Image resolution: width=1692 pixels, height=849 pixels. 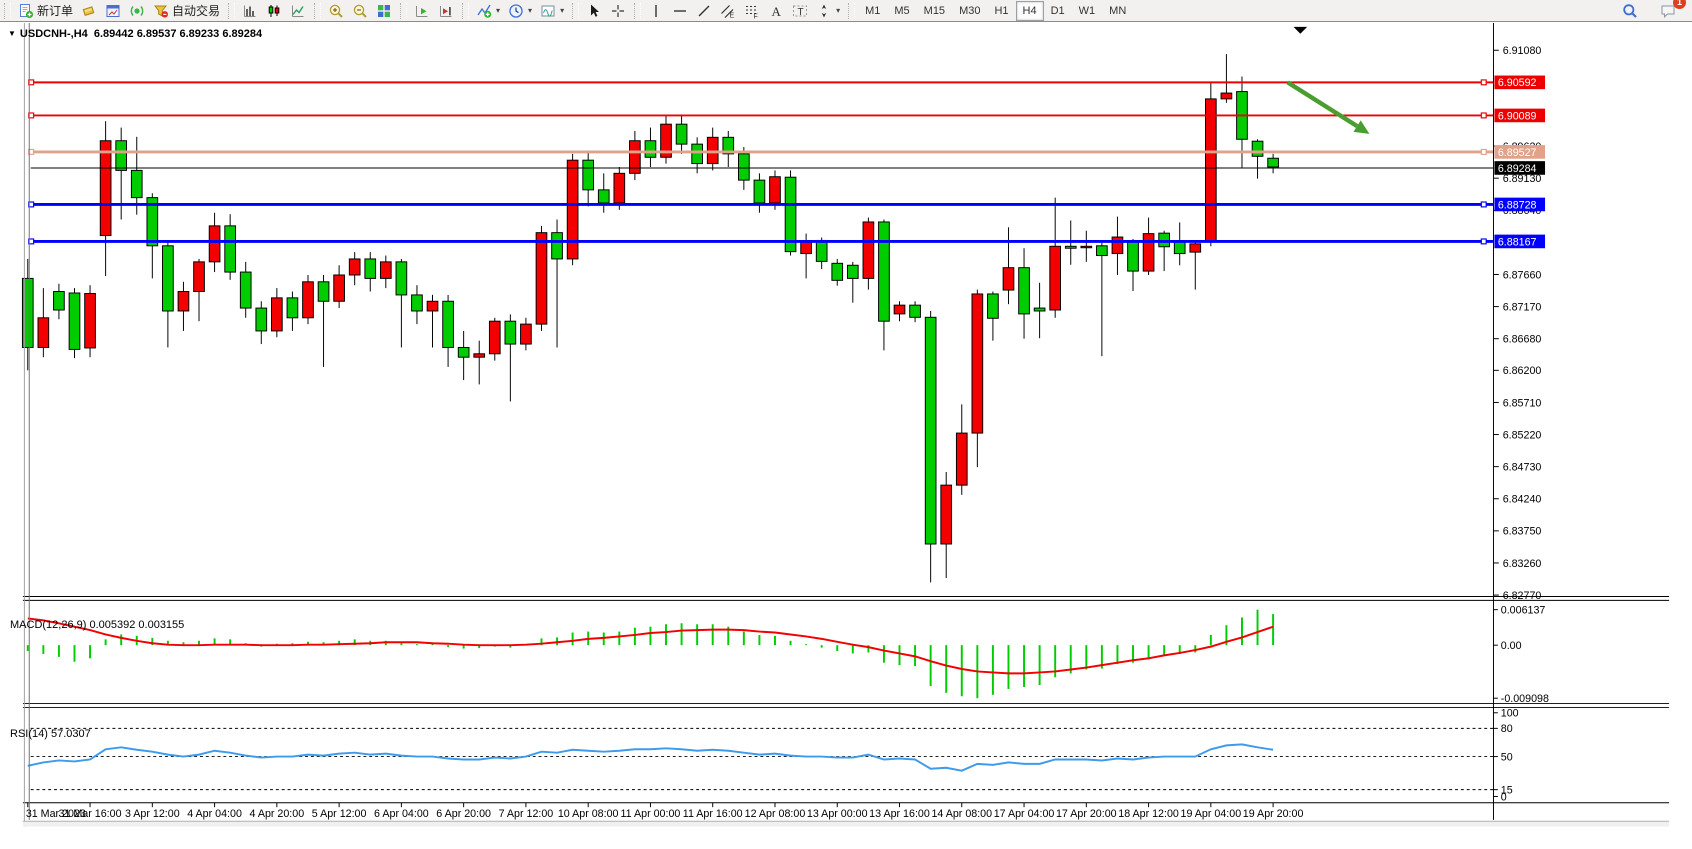 What do you see at coordinates (1522, 51) in the screenshot?
I see `svg-text: 6.91080` at bounding box center [1522, 51].